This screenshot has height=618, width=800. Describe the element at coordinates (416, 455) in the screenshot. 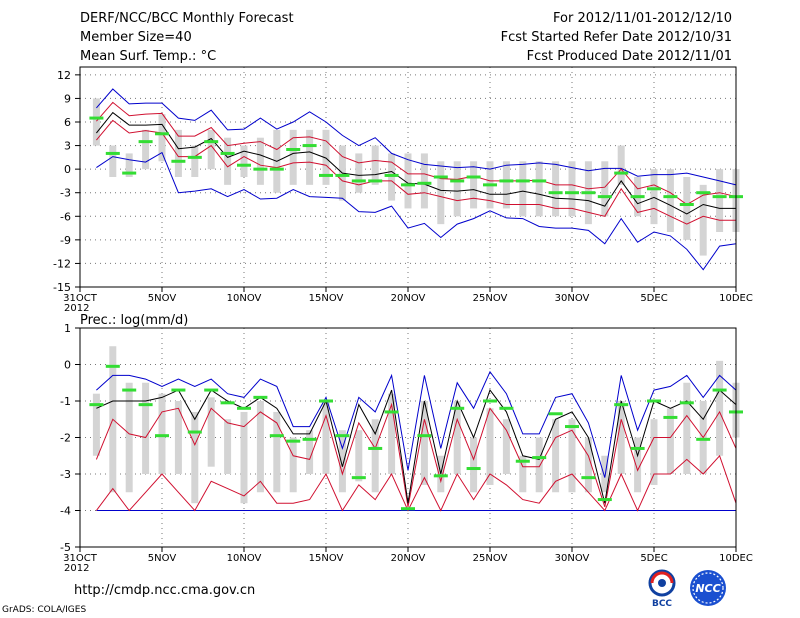

I see `precipitation-line-inner-upper` at that location.